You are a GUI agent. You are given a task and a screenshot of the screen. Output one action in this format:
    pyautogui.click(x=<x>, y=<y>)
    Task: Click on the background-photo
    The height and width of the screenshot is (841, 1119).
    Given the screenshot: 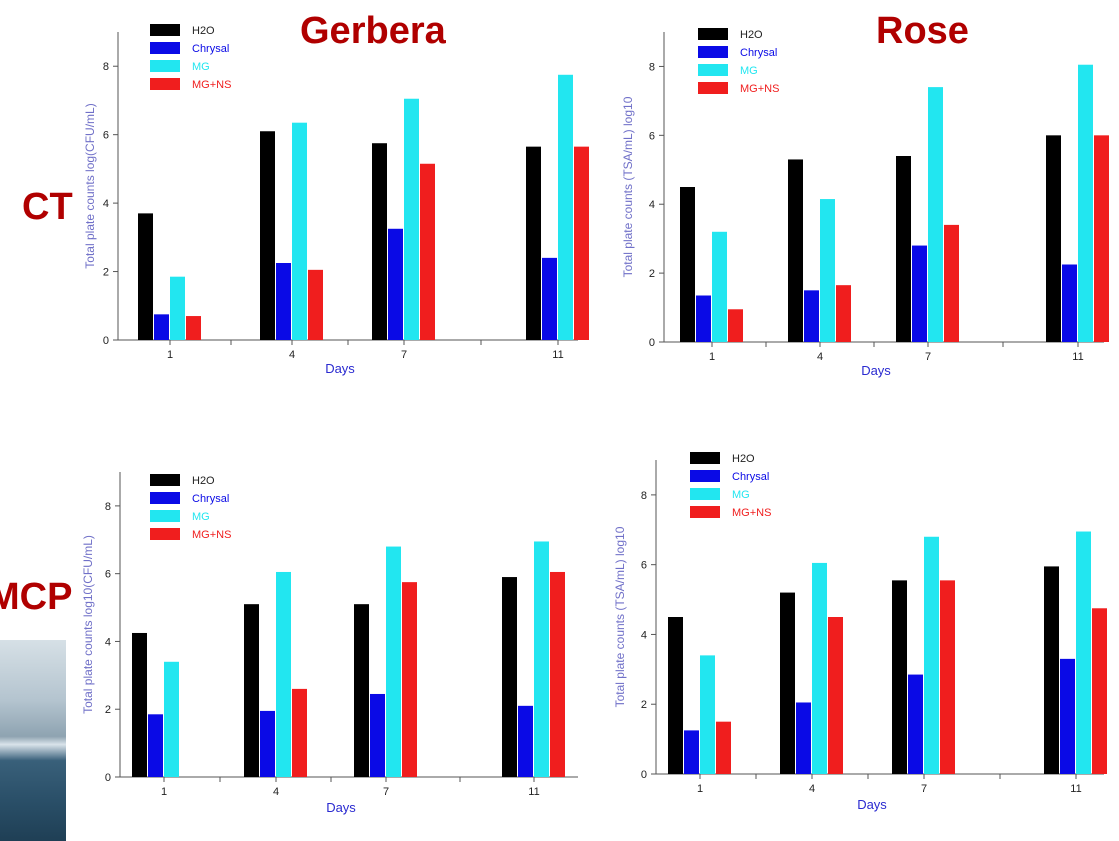 What is the action you would take?
    pyautogui.click(x=33, y=740)
    